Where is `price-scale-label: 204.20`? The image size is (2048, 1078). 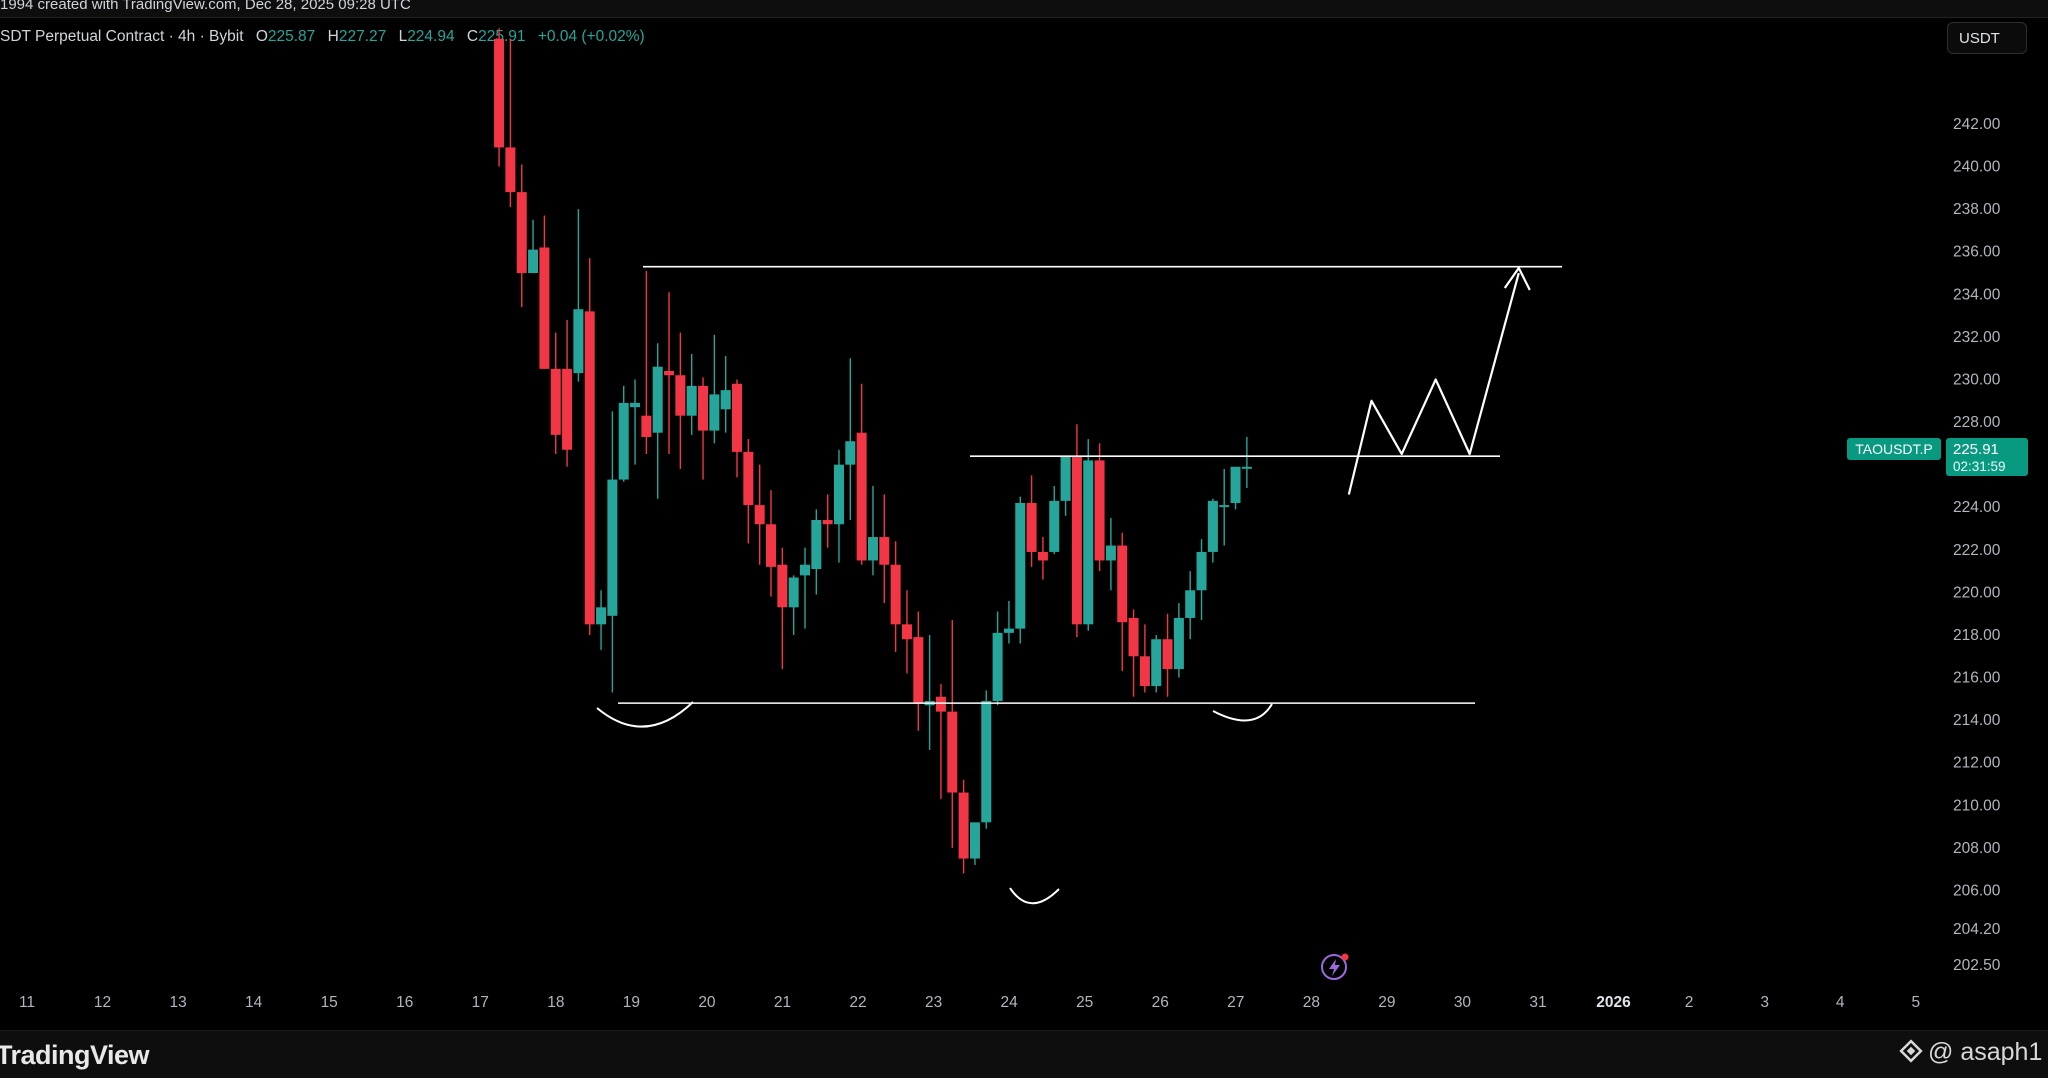
price-scale-label: 204.20 is located at coordinates (1977, 929).